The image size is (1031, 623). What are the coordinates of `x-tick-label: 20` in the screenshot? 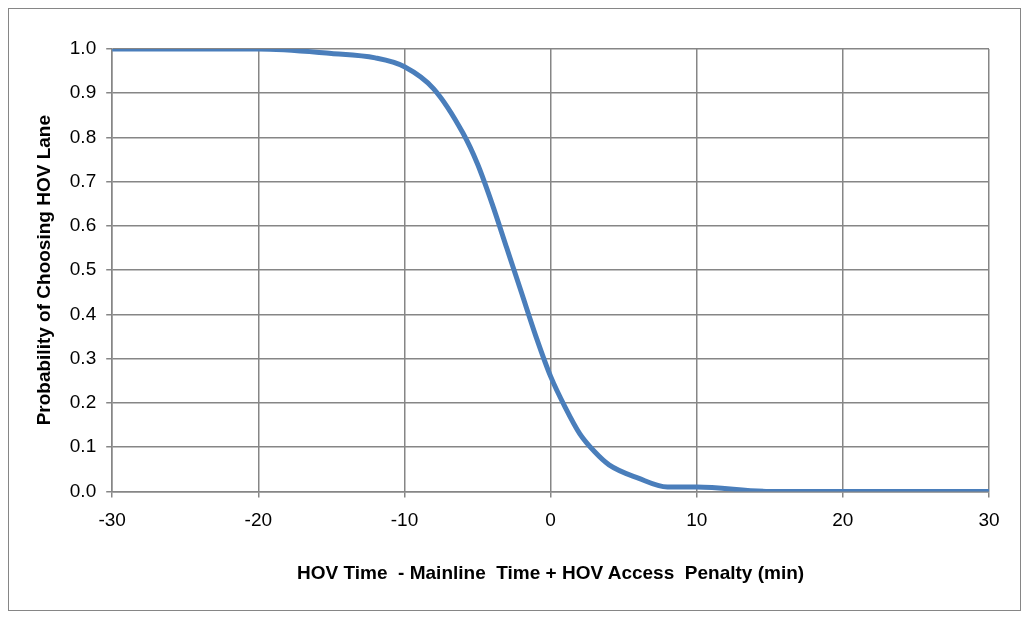 It's located at (843, 520).